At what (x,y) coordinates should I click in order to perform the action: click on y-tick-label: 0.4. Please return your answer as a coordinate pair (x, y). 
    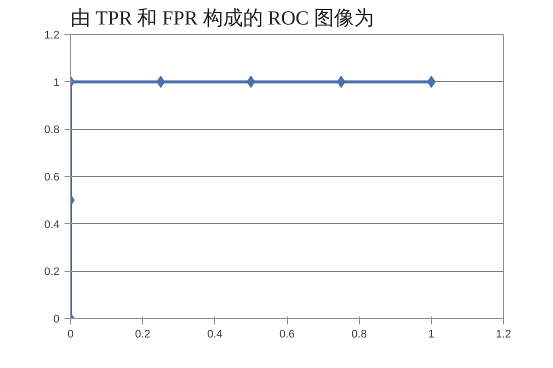
    Looking at the image, I should click on (52, 224).